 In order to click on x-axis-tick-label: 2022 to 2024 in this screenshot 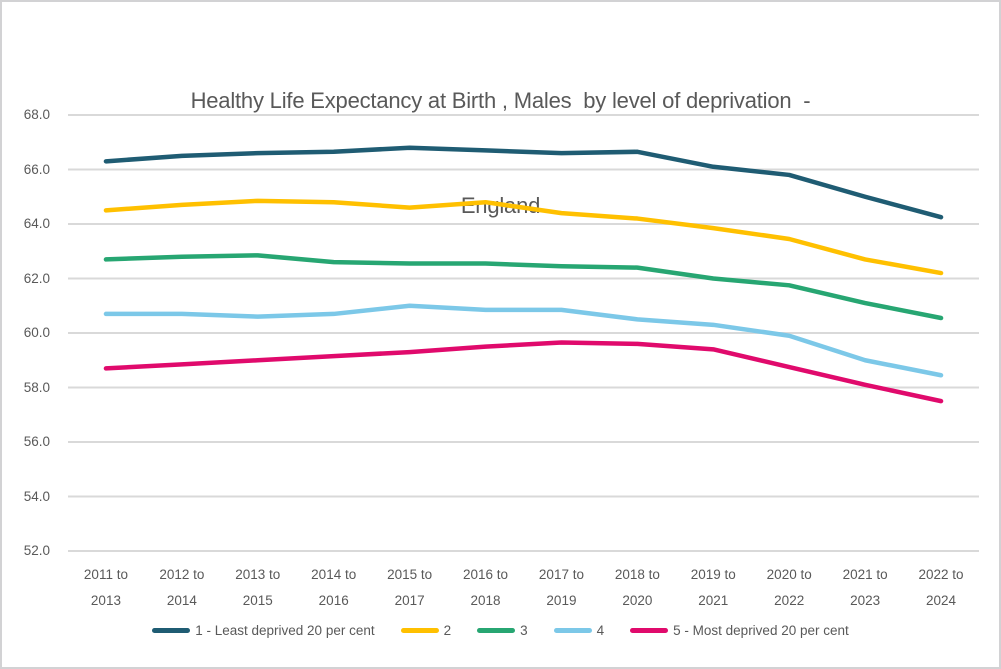, I will do `click(941, 587)`.